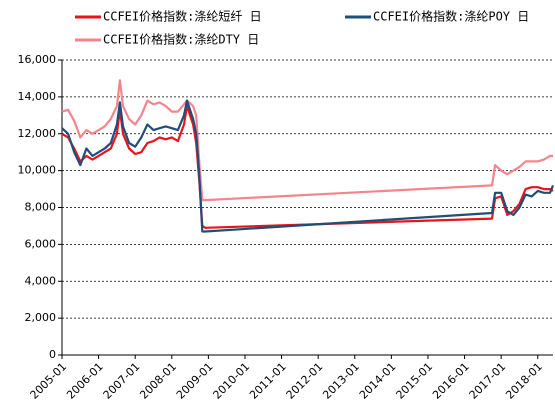 The width and height of the screenshot is (555, 405). I want to click on legend-label: CCFEI价格指数:涤纶短纤 日, so click(182, 16).